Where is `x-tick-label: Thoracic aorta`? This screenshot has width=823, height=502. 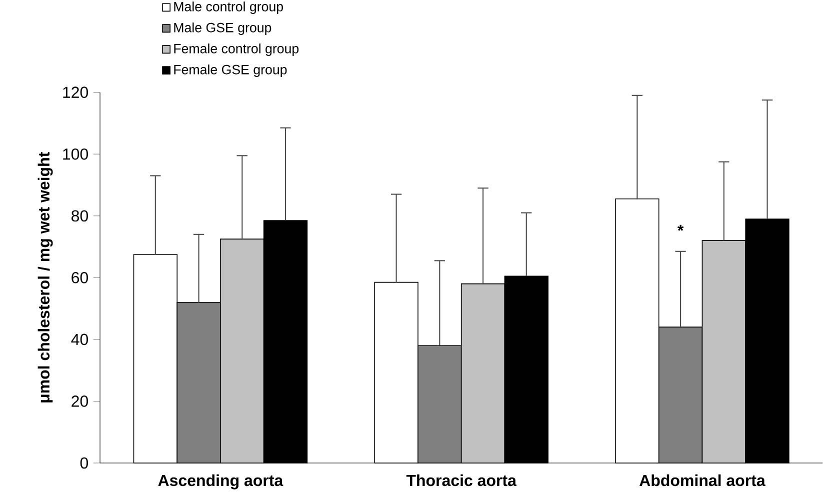 x-tick-label: Thoracic aorta is located at coordinates (461, 480).